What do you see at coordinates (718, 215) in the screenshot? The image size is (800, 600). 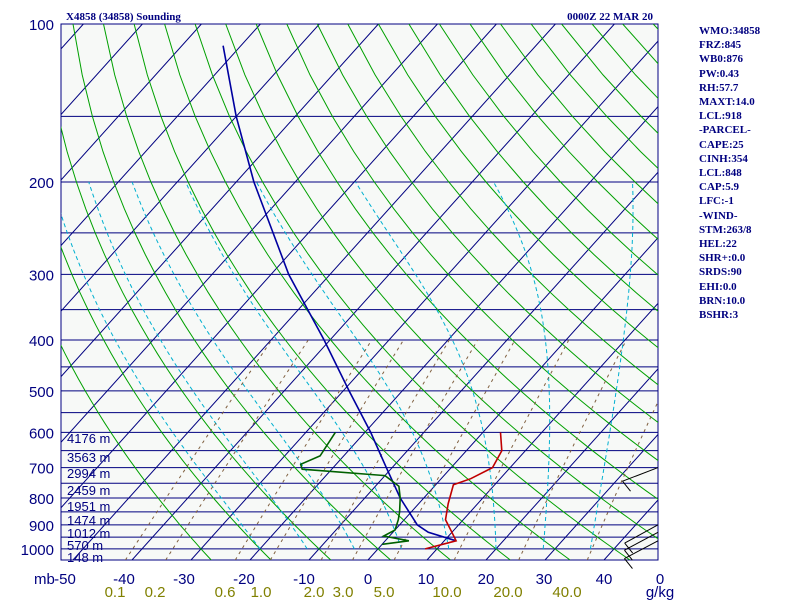 I see `stat-line: -WIND-` at bounding box center [718, 215].